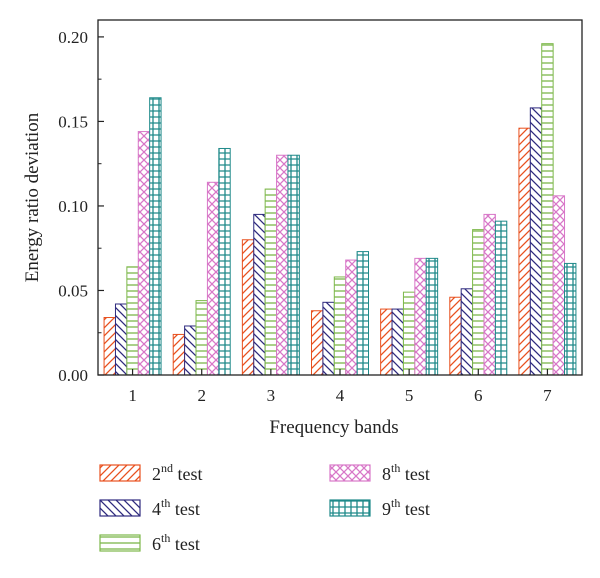 The width and height of the screenshot is (600, 578). Describe the element at coordinates (155, 236) in the screenshot. I see `bar-band1-series9` at that location.